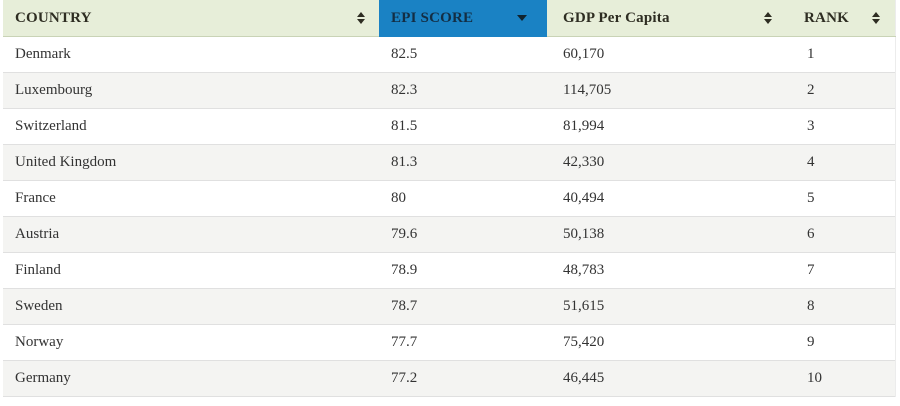  I want to click on column-header-rank-label: RANK, so click(826, 17).